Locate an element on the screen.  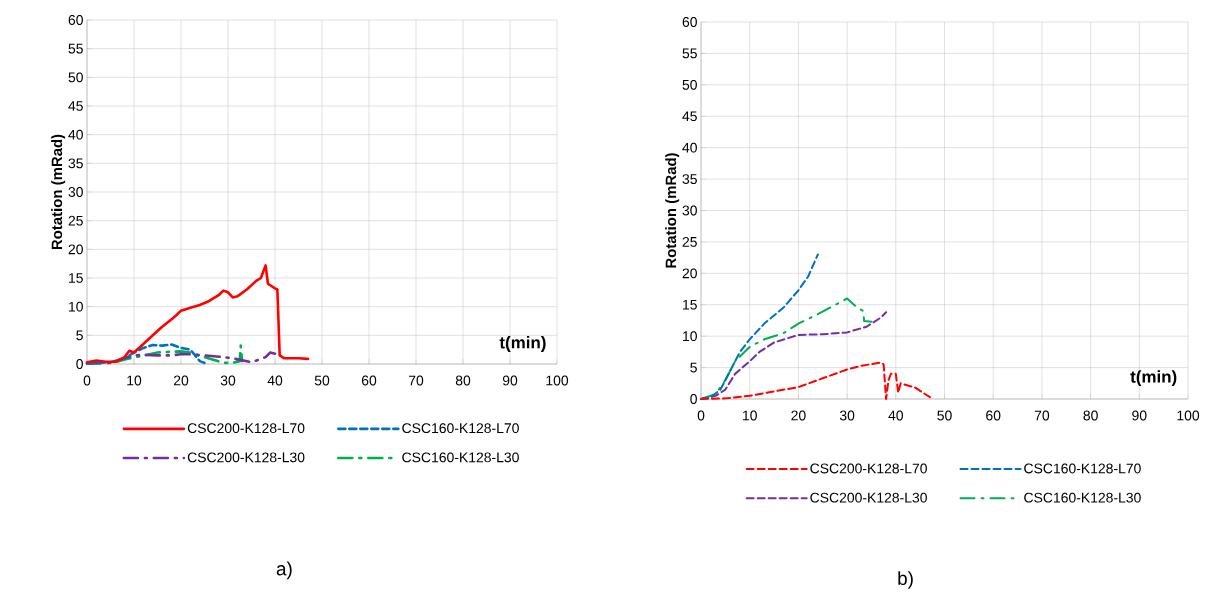
text: b) is located at coordinates (905, 580).